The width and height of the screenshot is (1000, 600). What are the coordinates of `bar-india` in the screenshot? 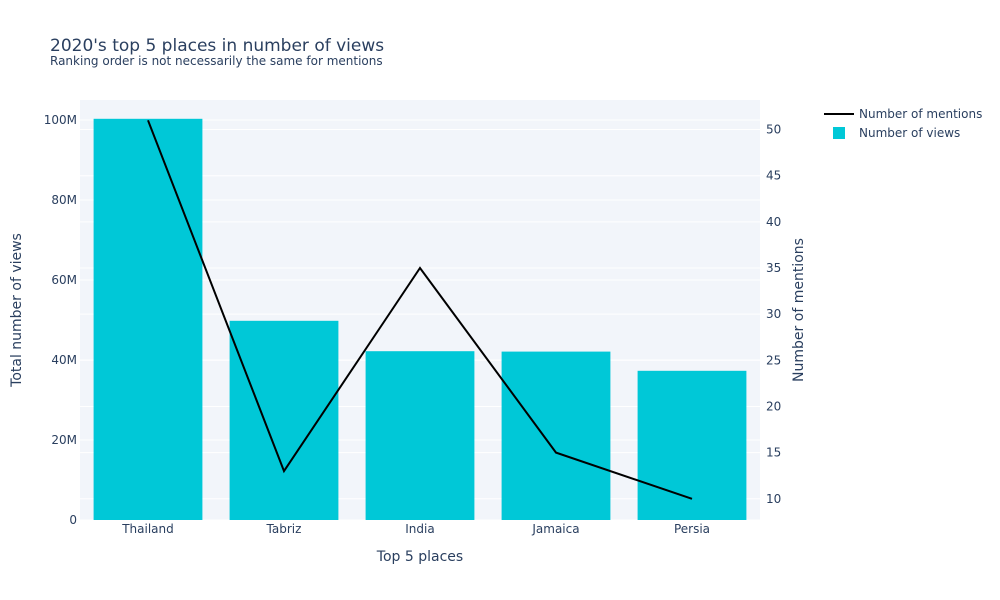 It's located at (420, 435).